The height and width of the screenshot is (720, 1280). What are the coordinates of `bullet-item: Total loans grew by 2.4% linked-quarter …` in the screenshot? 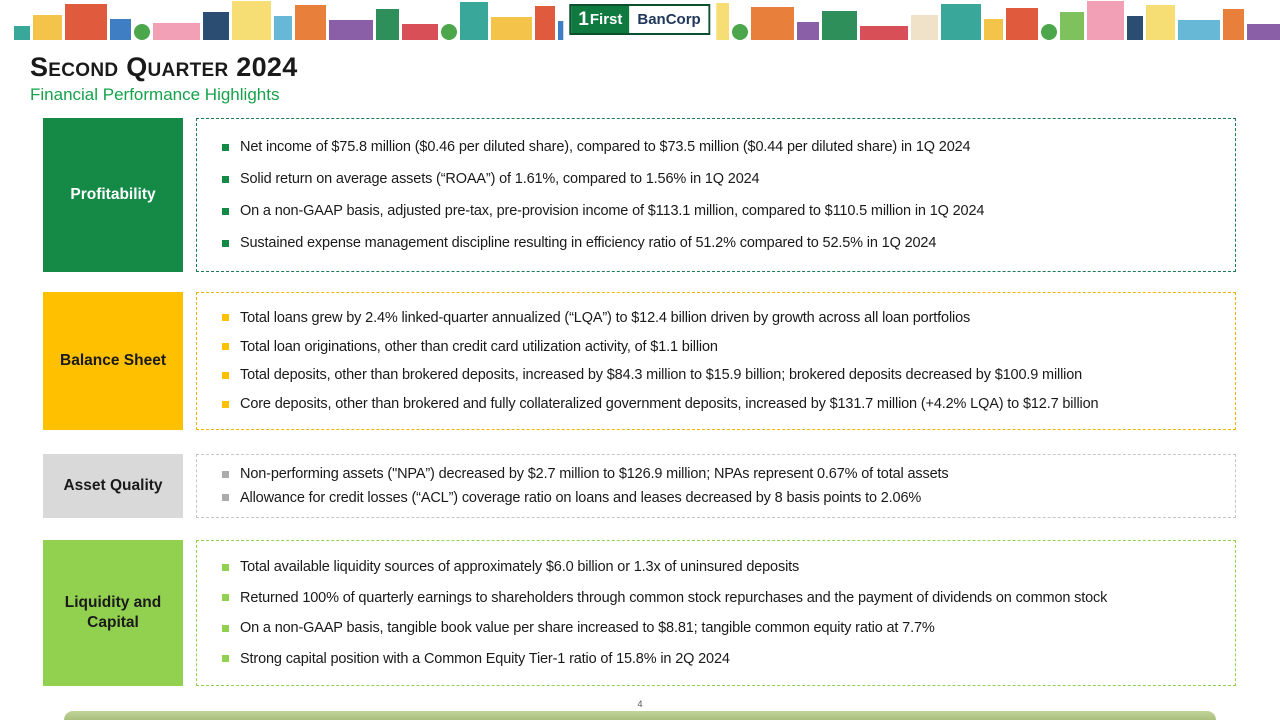 It's located at (723, 318).